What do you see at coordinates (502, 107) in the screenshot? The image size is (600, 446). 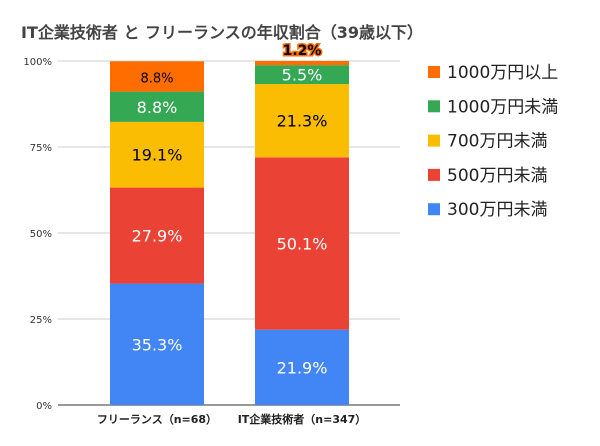 I see `legend-label: 1000万円未満` at bounding box center [502, 107].